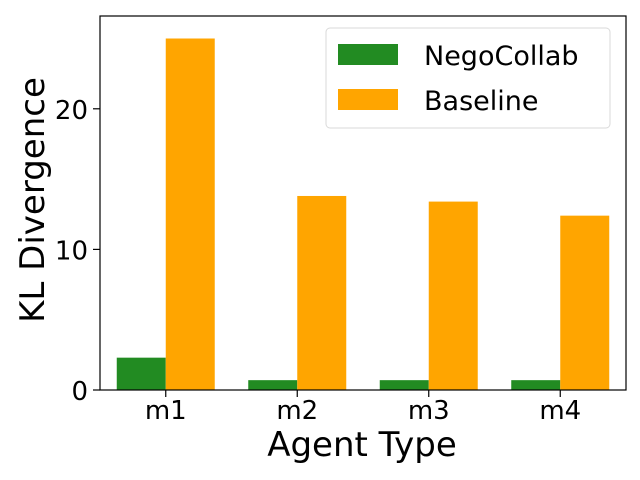 The width and height of the screenshot is (640, 480). I want to click on bar-baseline-m1, so click(190, 214).